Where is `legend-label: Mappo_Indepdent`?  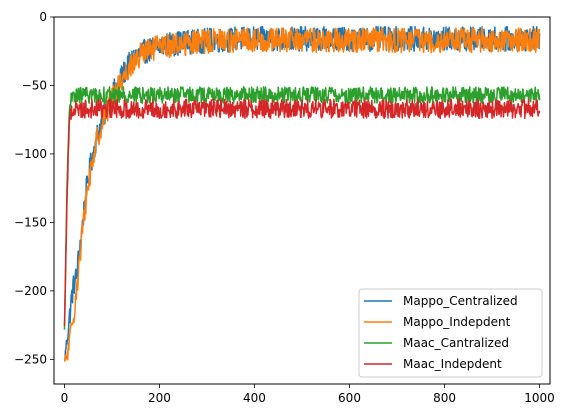
legend-label: Mappo_Indepdent is located at coordinates (457, 322).